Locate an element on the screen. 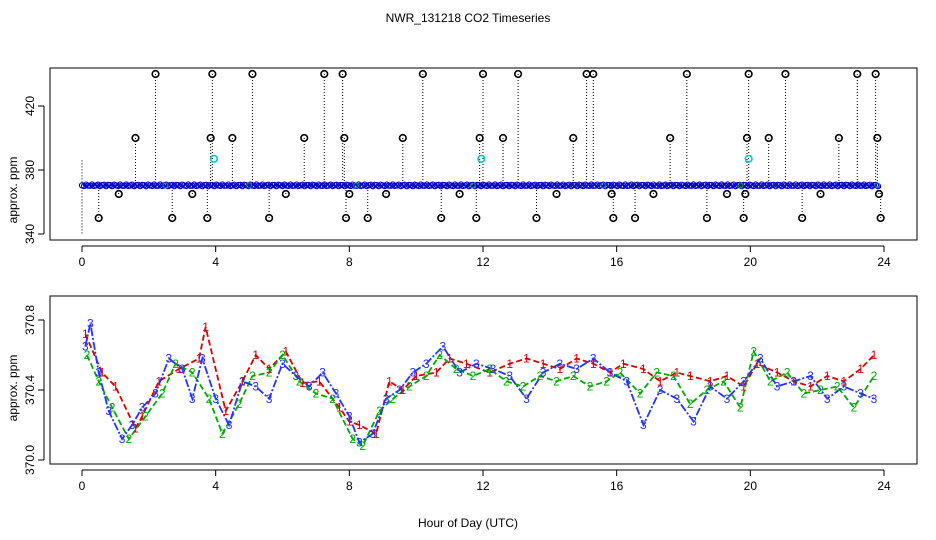 Image resolution: width=936 pixels, height=540 pixels. bottom-y-tick-label: 370.8 is located at coordinates (30, 320).